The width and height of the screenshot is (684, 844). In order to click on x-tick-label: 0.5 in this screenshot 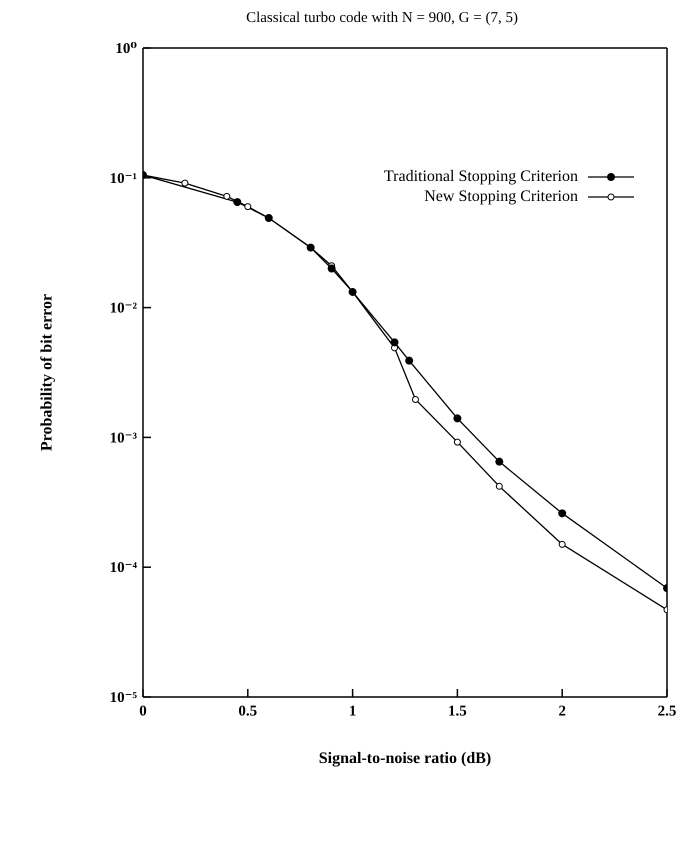, I will do `click(248, 712)`.